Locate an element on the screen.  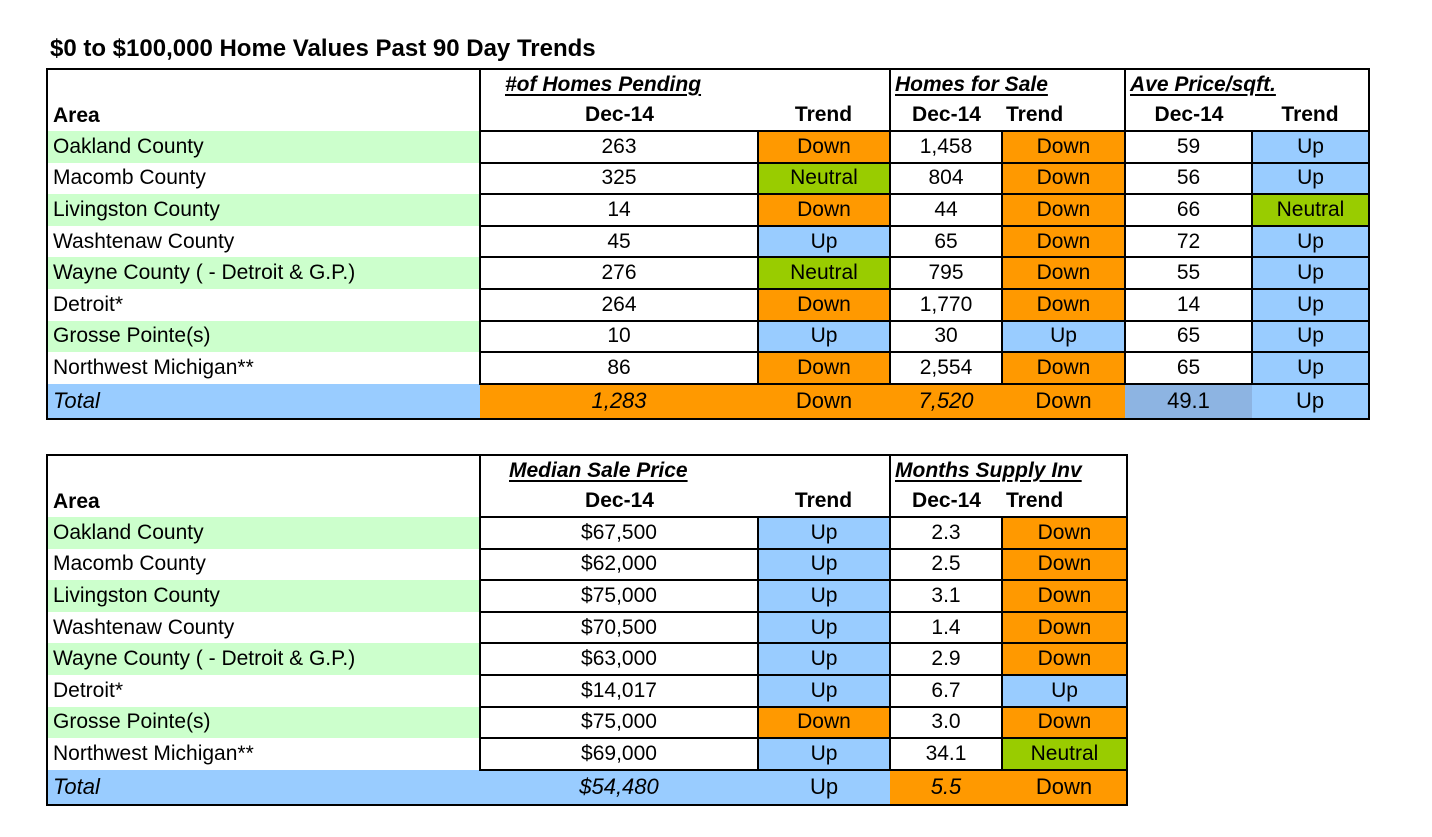
group-header-median-cell: Median Sale Price is located at coordinates (684, 470).